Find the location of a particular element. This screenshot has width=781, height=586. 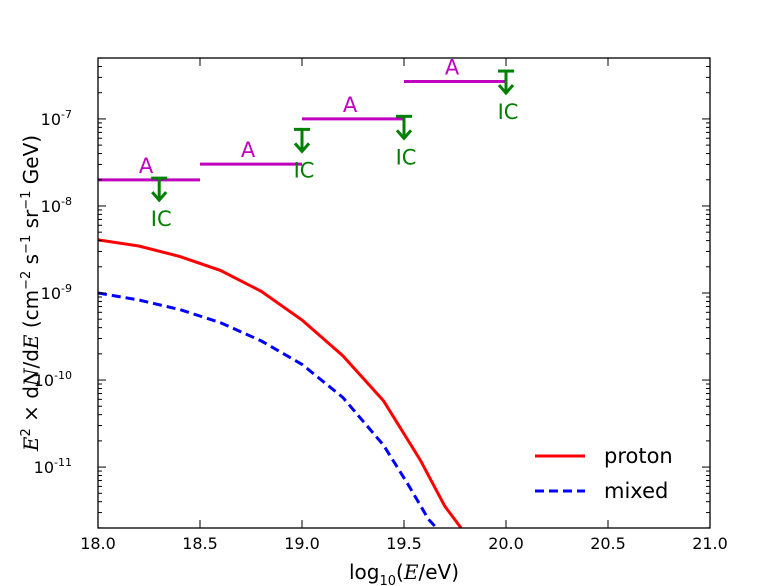

y-axis-label: E2 × dN/dE (cm−2 s−1 sr−1 GeV) is located at coordinates (31, 293).